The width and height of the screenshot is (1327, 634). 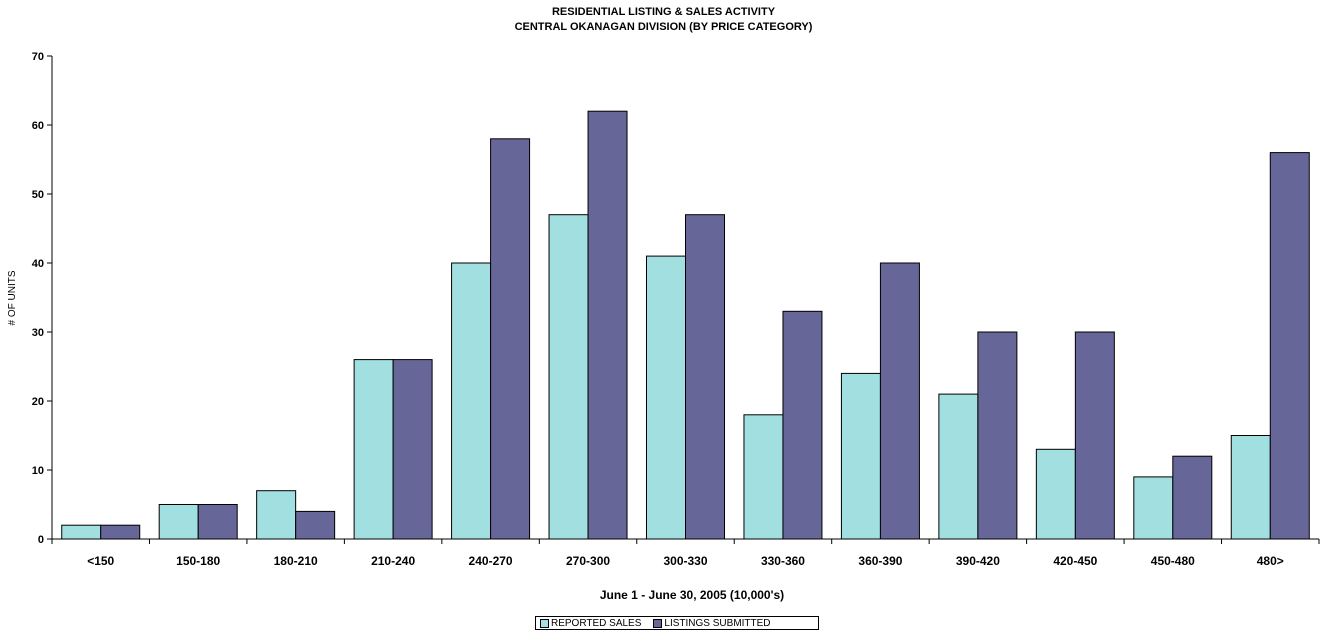 I want to click on x-tick-label: 360-390, so click(x=880, y=561).